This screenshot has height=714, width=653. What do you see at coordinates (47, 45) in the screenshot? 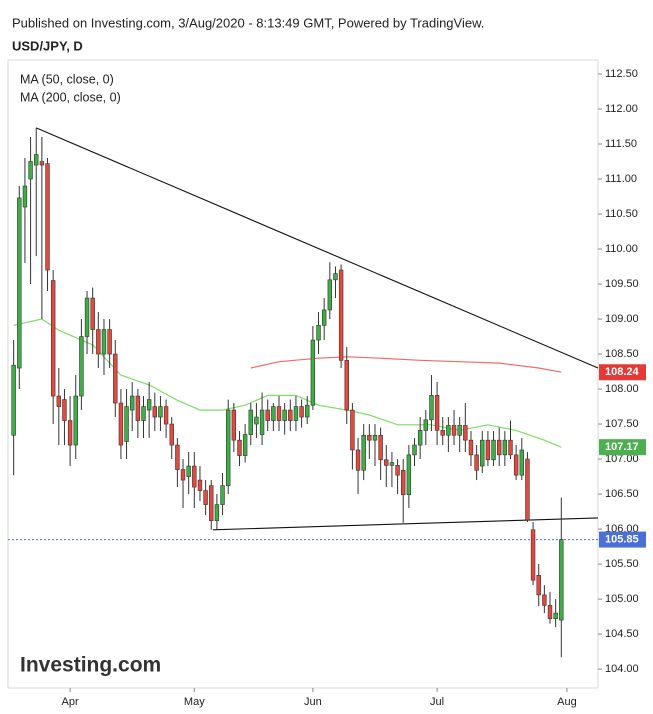
I see `chart-title: USD/JPY, D` at bounding box center [47, 45].